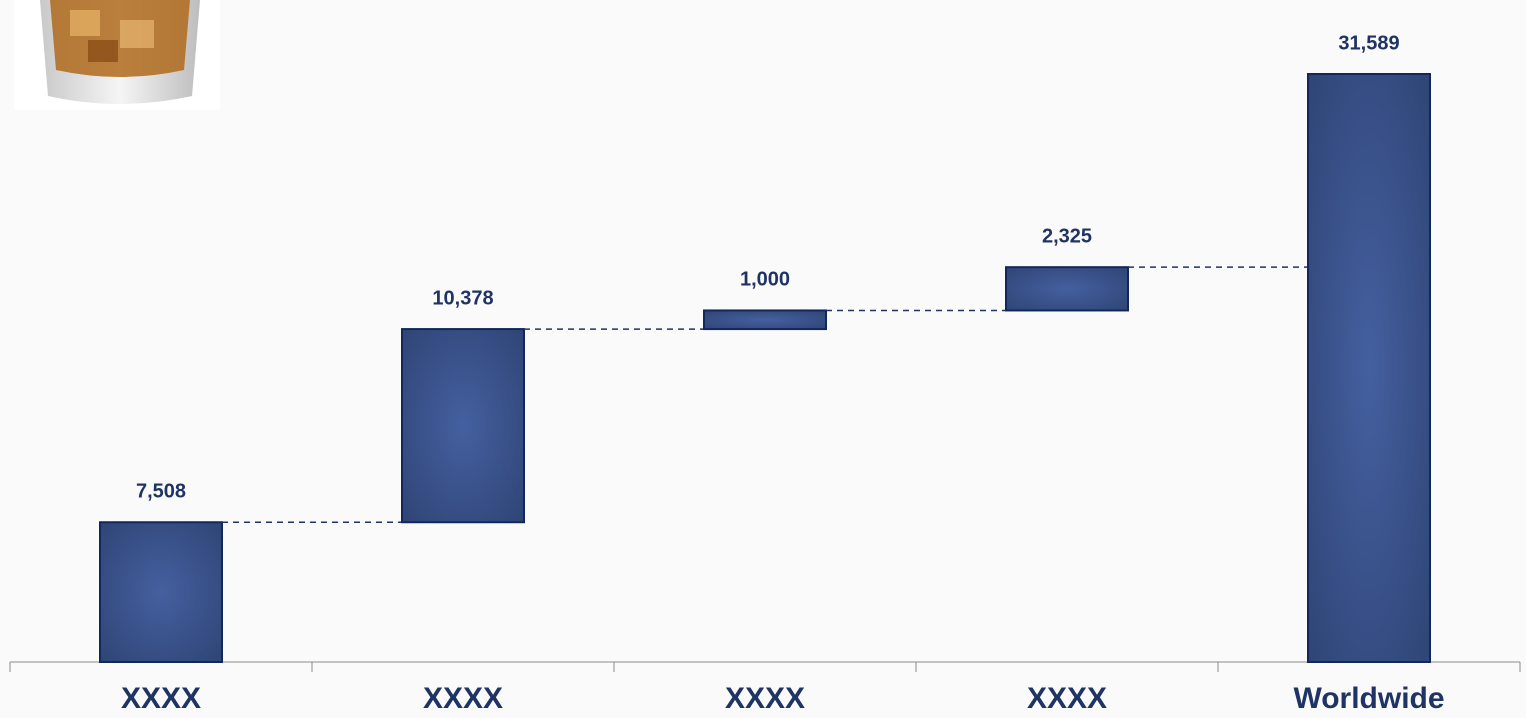  What do you see at coordinates (117, 55) in the screenshot?
I see `glass-image` at bounding box center [117, 55].